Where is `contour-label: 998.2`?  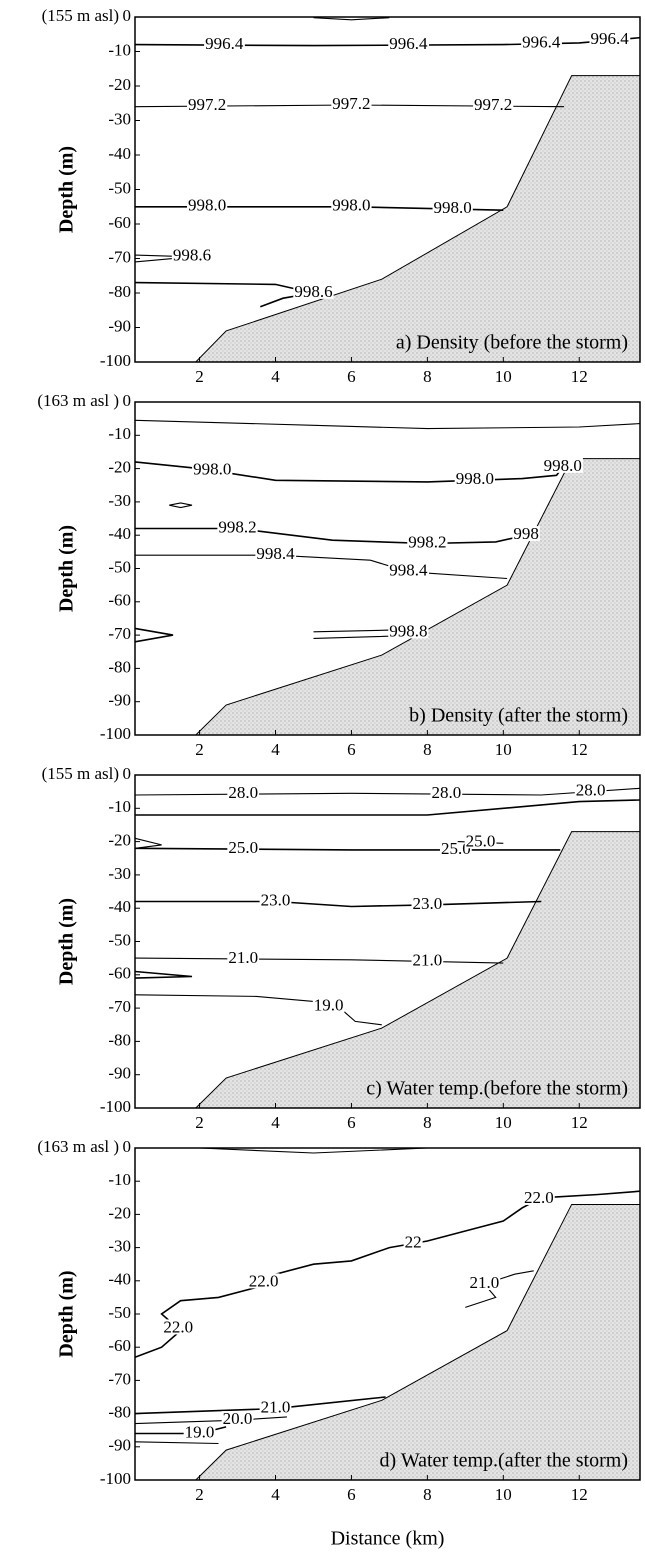 contour-label: 998.2 is located at coordinates (427, 541).